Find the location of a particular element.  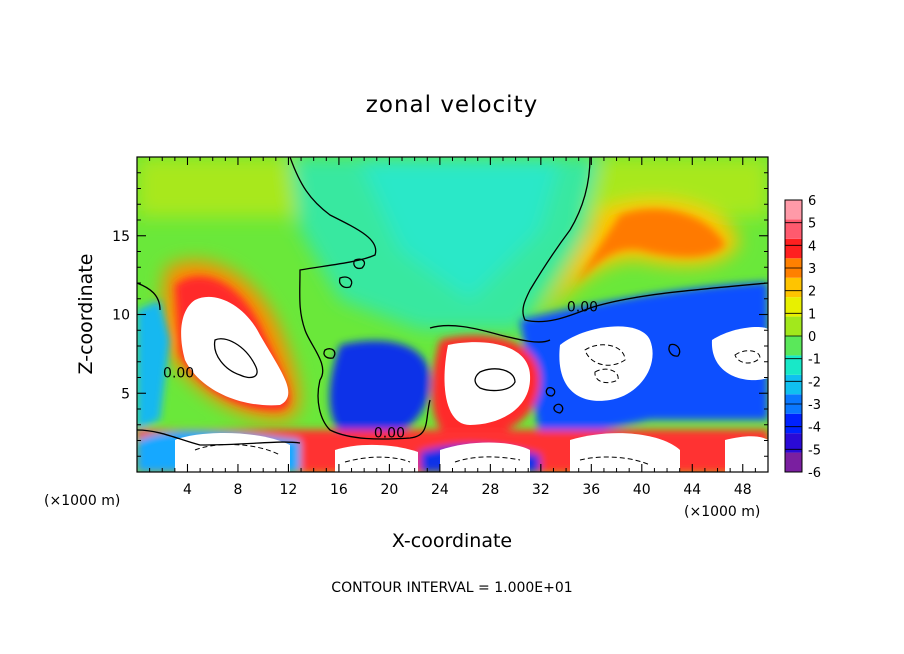

contour-label-1: 0.00 is located at coordinates (389, 433).